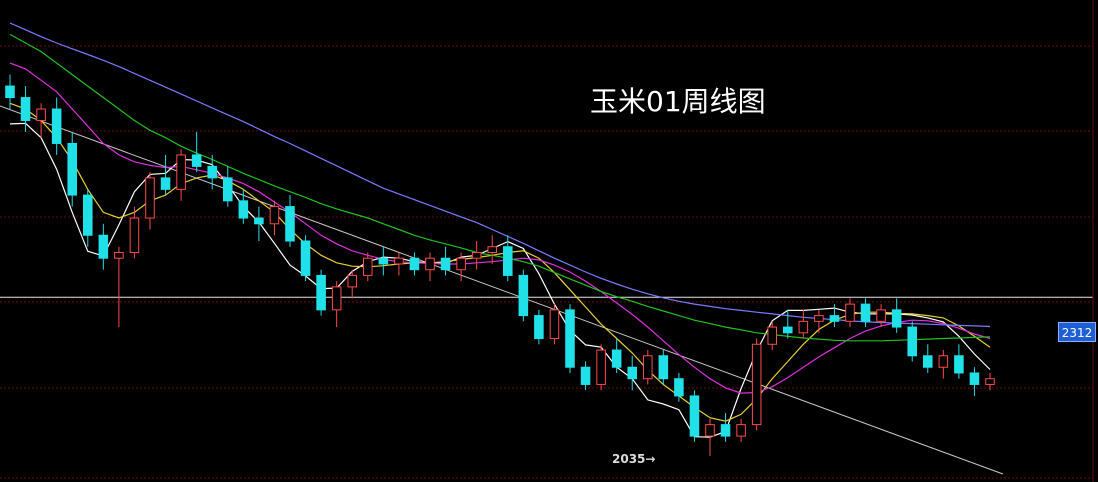 This screenshot has width=1098, height=482. Describe the element at coordinates (650, 459) in the screenshot. I see `low-price-arrow: →` at that location.